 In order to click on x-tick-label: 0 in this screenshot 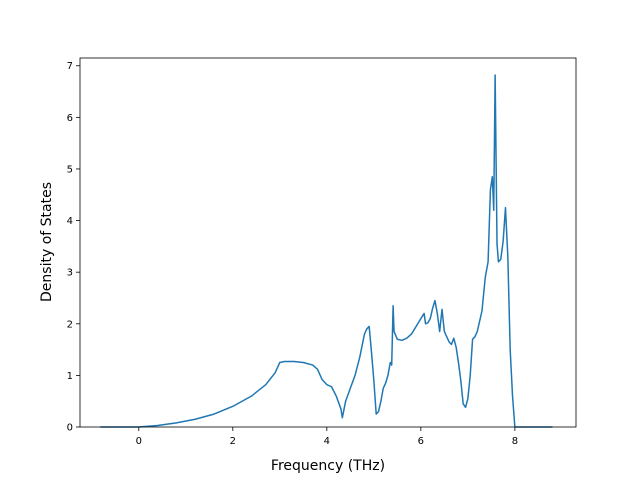, I will do `click(139, 441)`.